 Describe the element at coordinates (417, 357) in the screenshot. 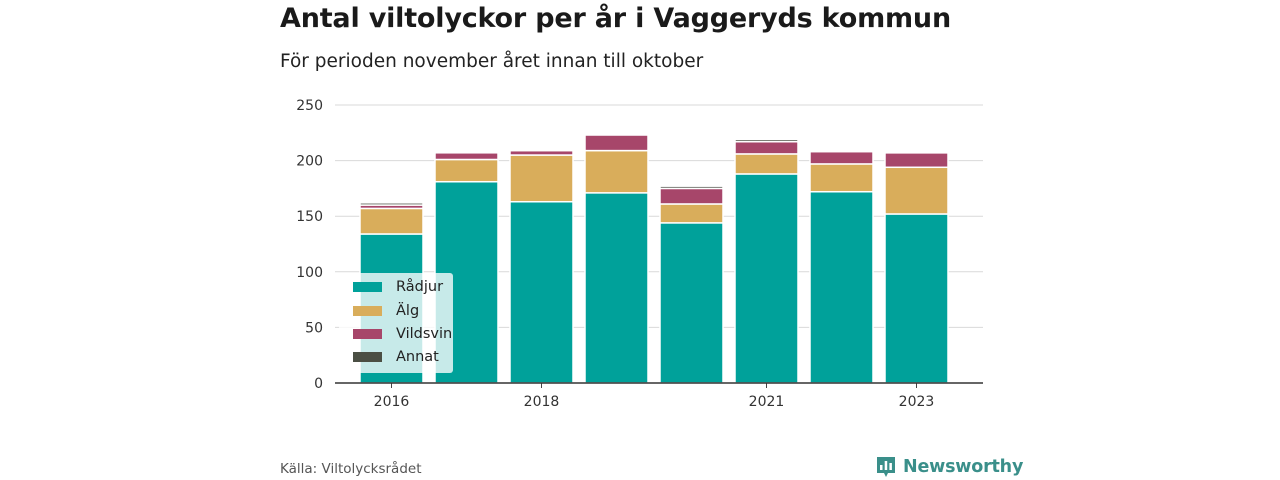

I see `legend-label: Annat` at that location.